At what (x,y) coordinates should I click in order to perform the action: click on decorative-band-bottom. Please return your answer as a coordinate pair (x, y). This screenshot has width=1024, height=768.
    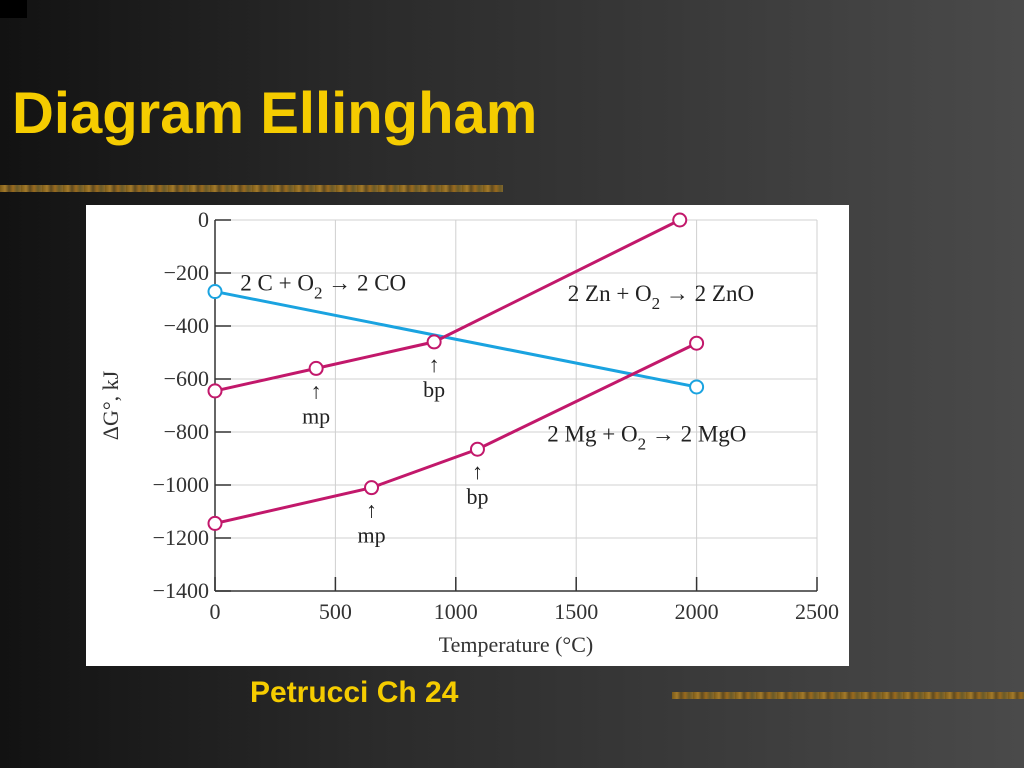
    Looking at the image, I should click on (848, 695).